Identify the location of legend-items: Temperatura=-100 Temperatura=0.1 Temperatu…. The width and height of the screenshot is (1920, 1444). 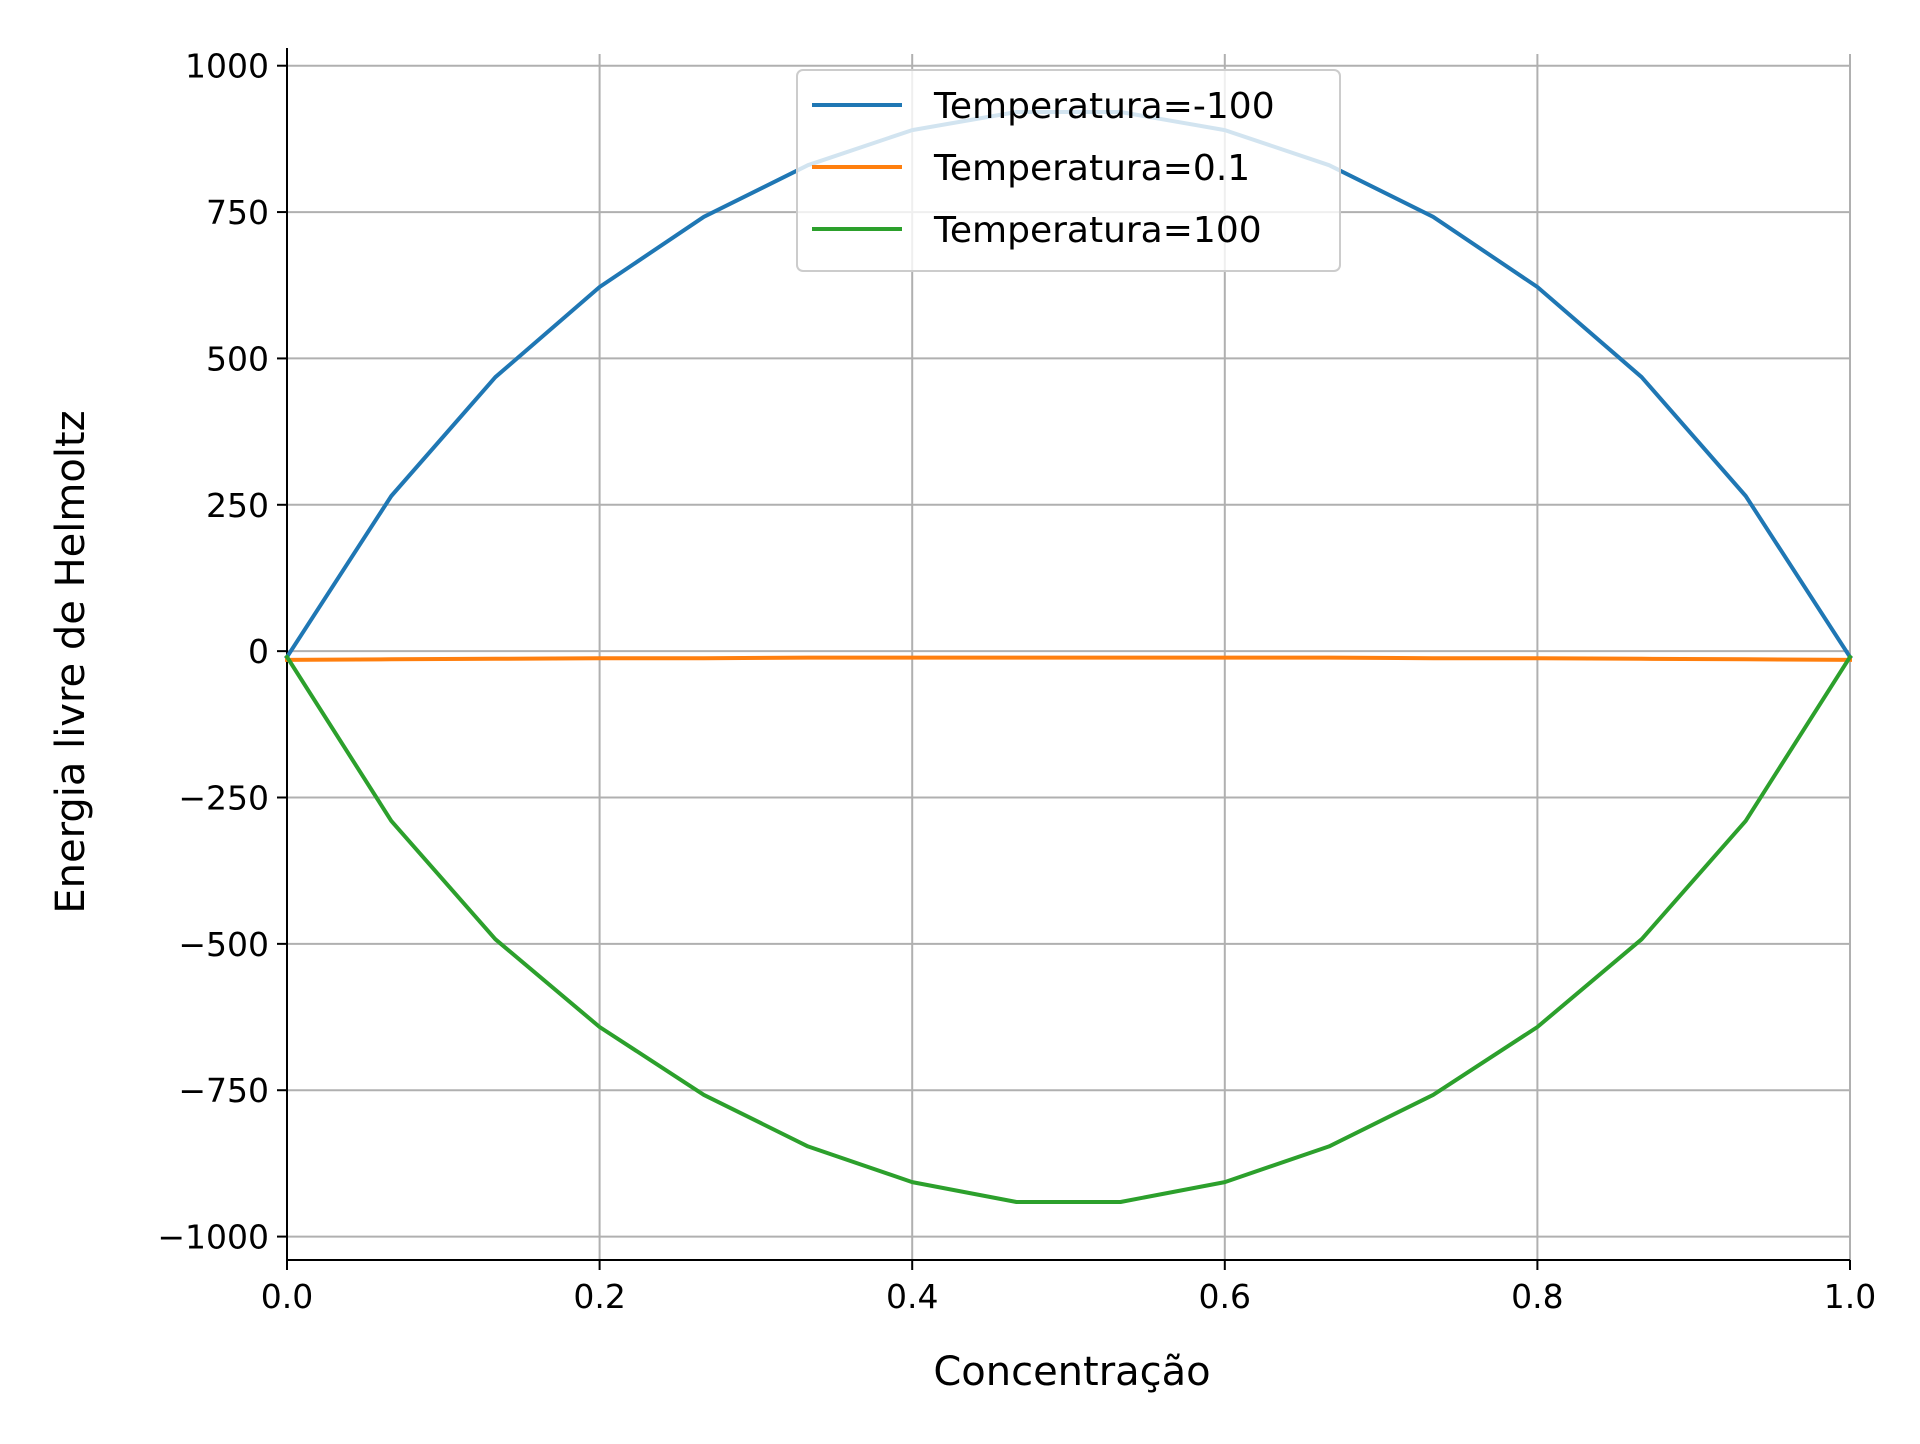
(1043, 168).